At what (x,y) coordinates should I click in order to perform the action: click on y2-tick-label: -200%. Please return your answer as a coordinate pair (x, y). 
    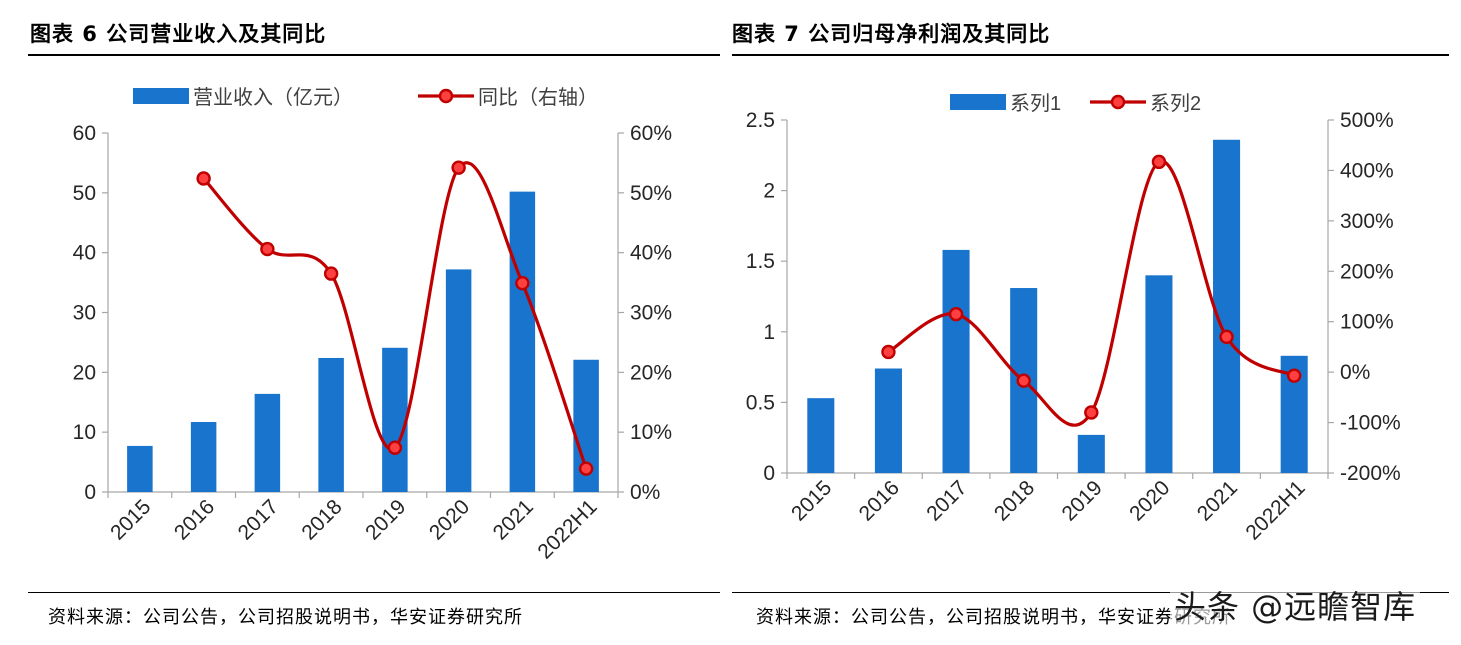
    Looking at the image, I should click on (1370, 473).